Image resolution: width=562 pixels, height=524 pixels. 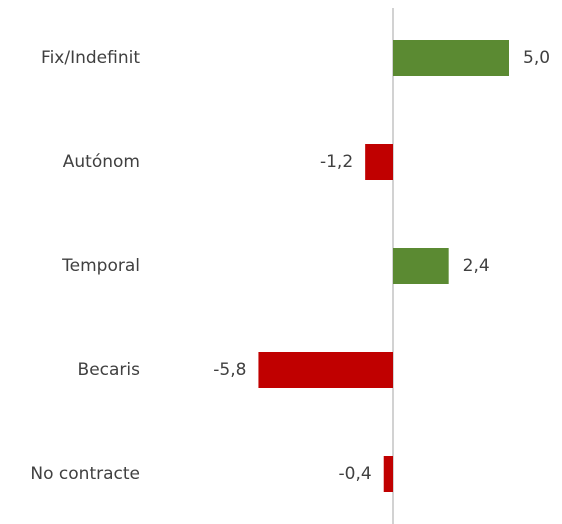 I want to click on category-label: No contracte, so click(x=85, y=474).